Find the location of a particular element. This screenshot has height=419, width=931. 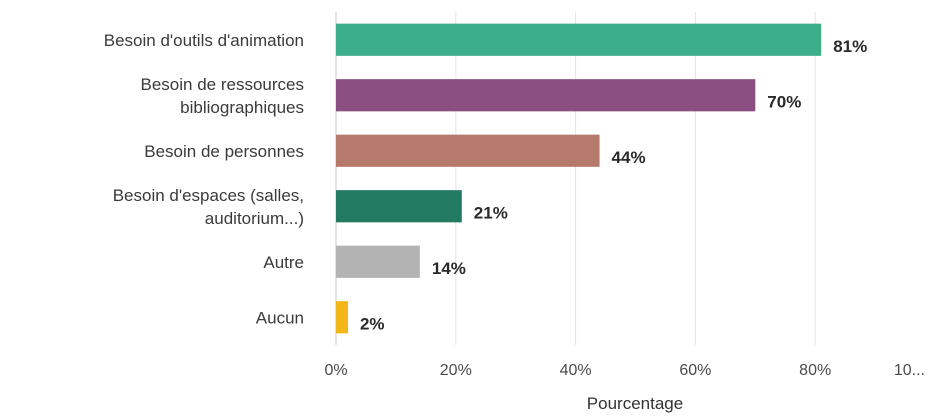

x-tick-label: 40% is located at coordinates (576, 370).